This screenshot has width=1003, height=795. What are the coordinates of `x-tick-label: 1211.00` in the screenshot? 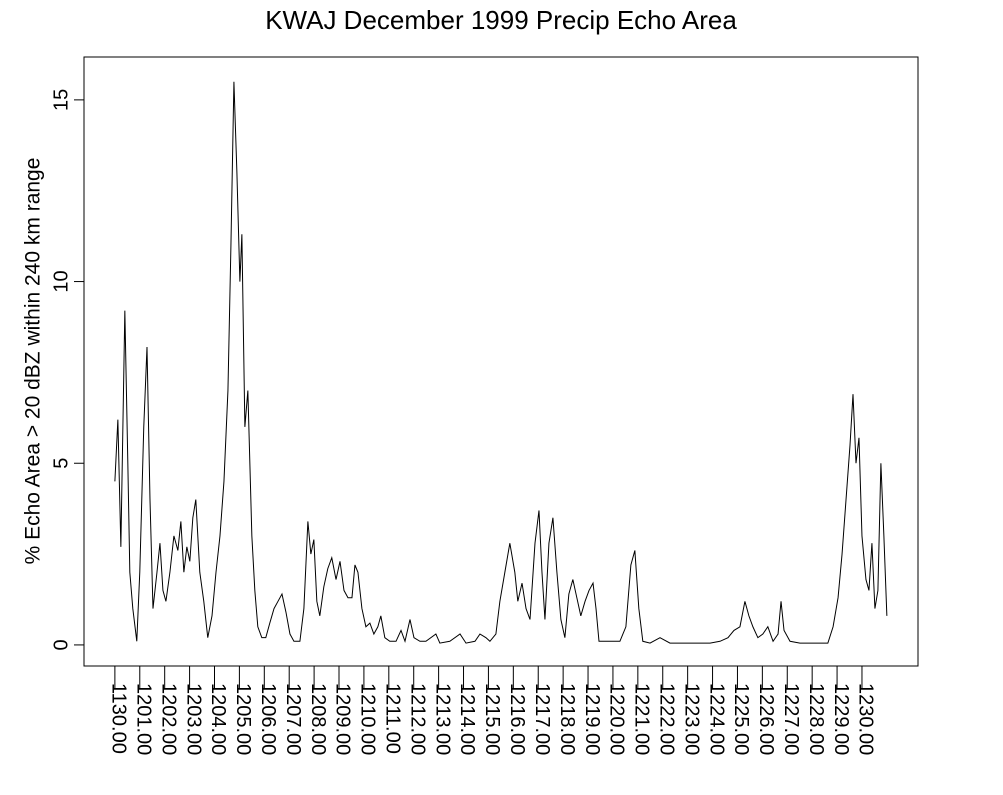 It's located at (393, 718).